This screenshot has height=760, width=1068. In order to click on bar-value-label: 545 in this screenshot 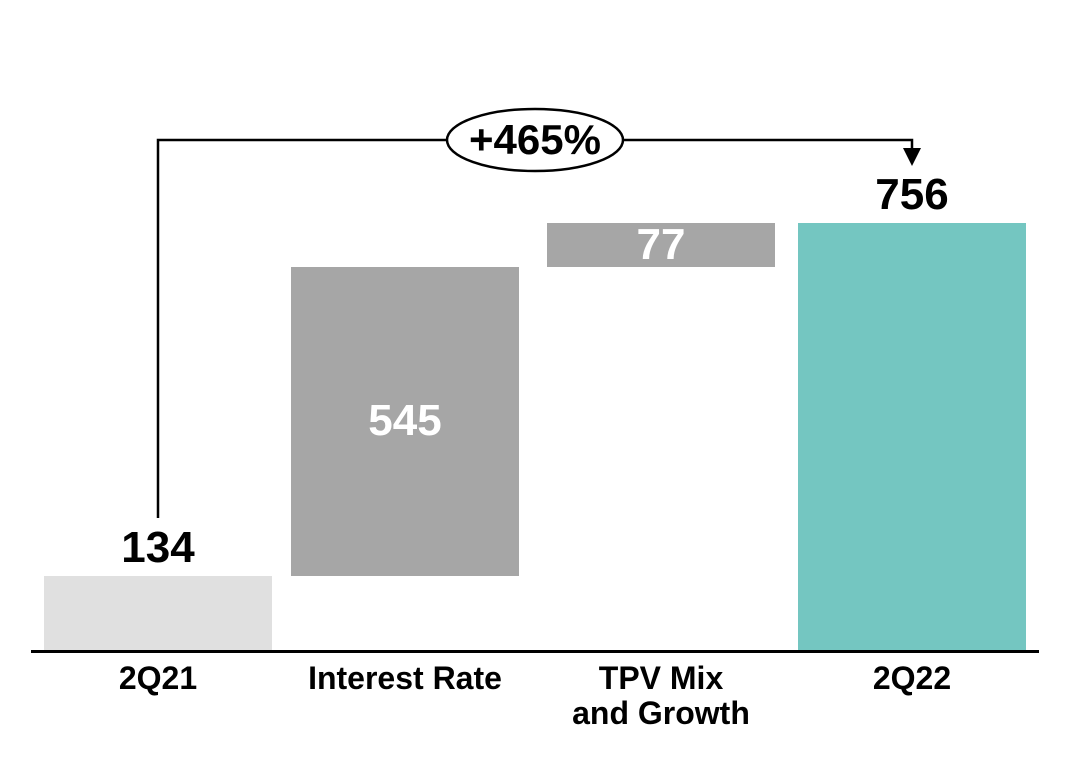, I will do `click(405, 421)`.